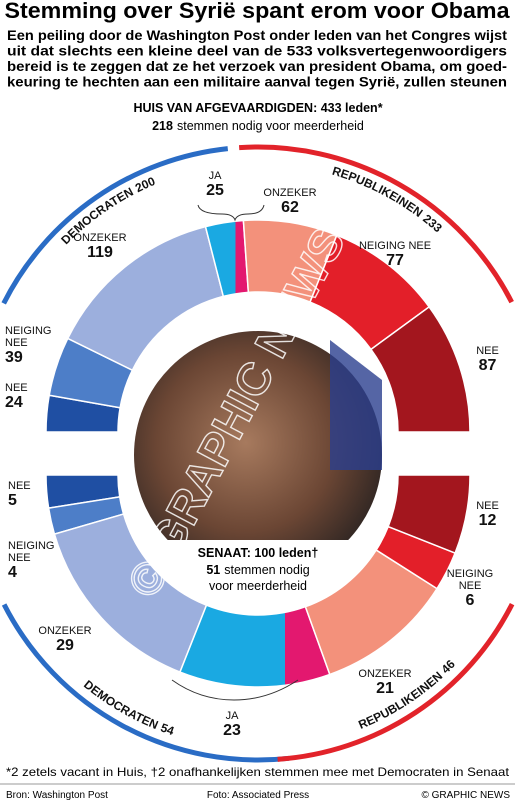 The width and height of the screenshot is (515, 803). What do you see at coordinates (270, 126) in the screenshot?
I see `majority-text: stemmen nodig voor meerderheid` at bounding box center [270, 126].